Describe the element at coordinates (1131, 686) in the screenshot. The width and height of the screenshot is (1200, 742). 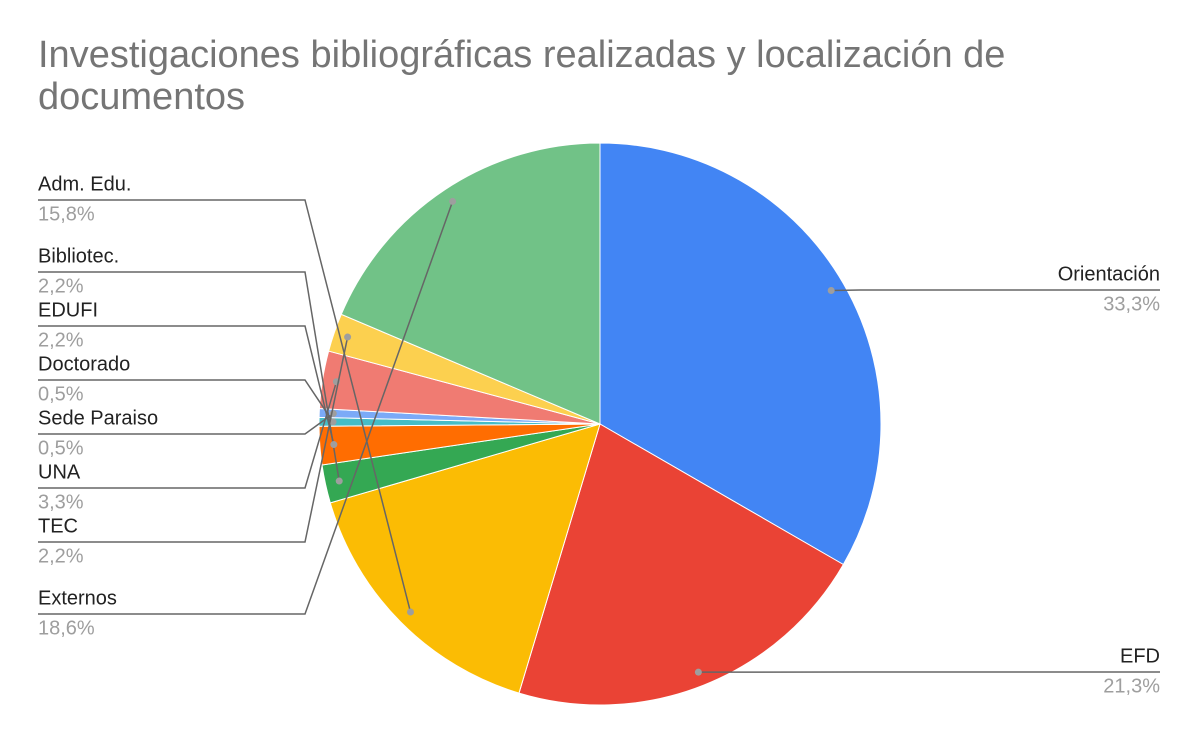
I see `slice-value-label: 21,3%` at that location.